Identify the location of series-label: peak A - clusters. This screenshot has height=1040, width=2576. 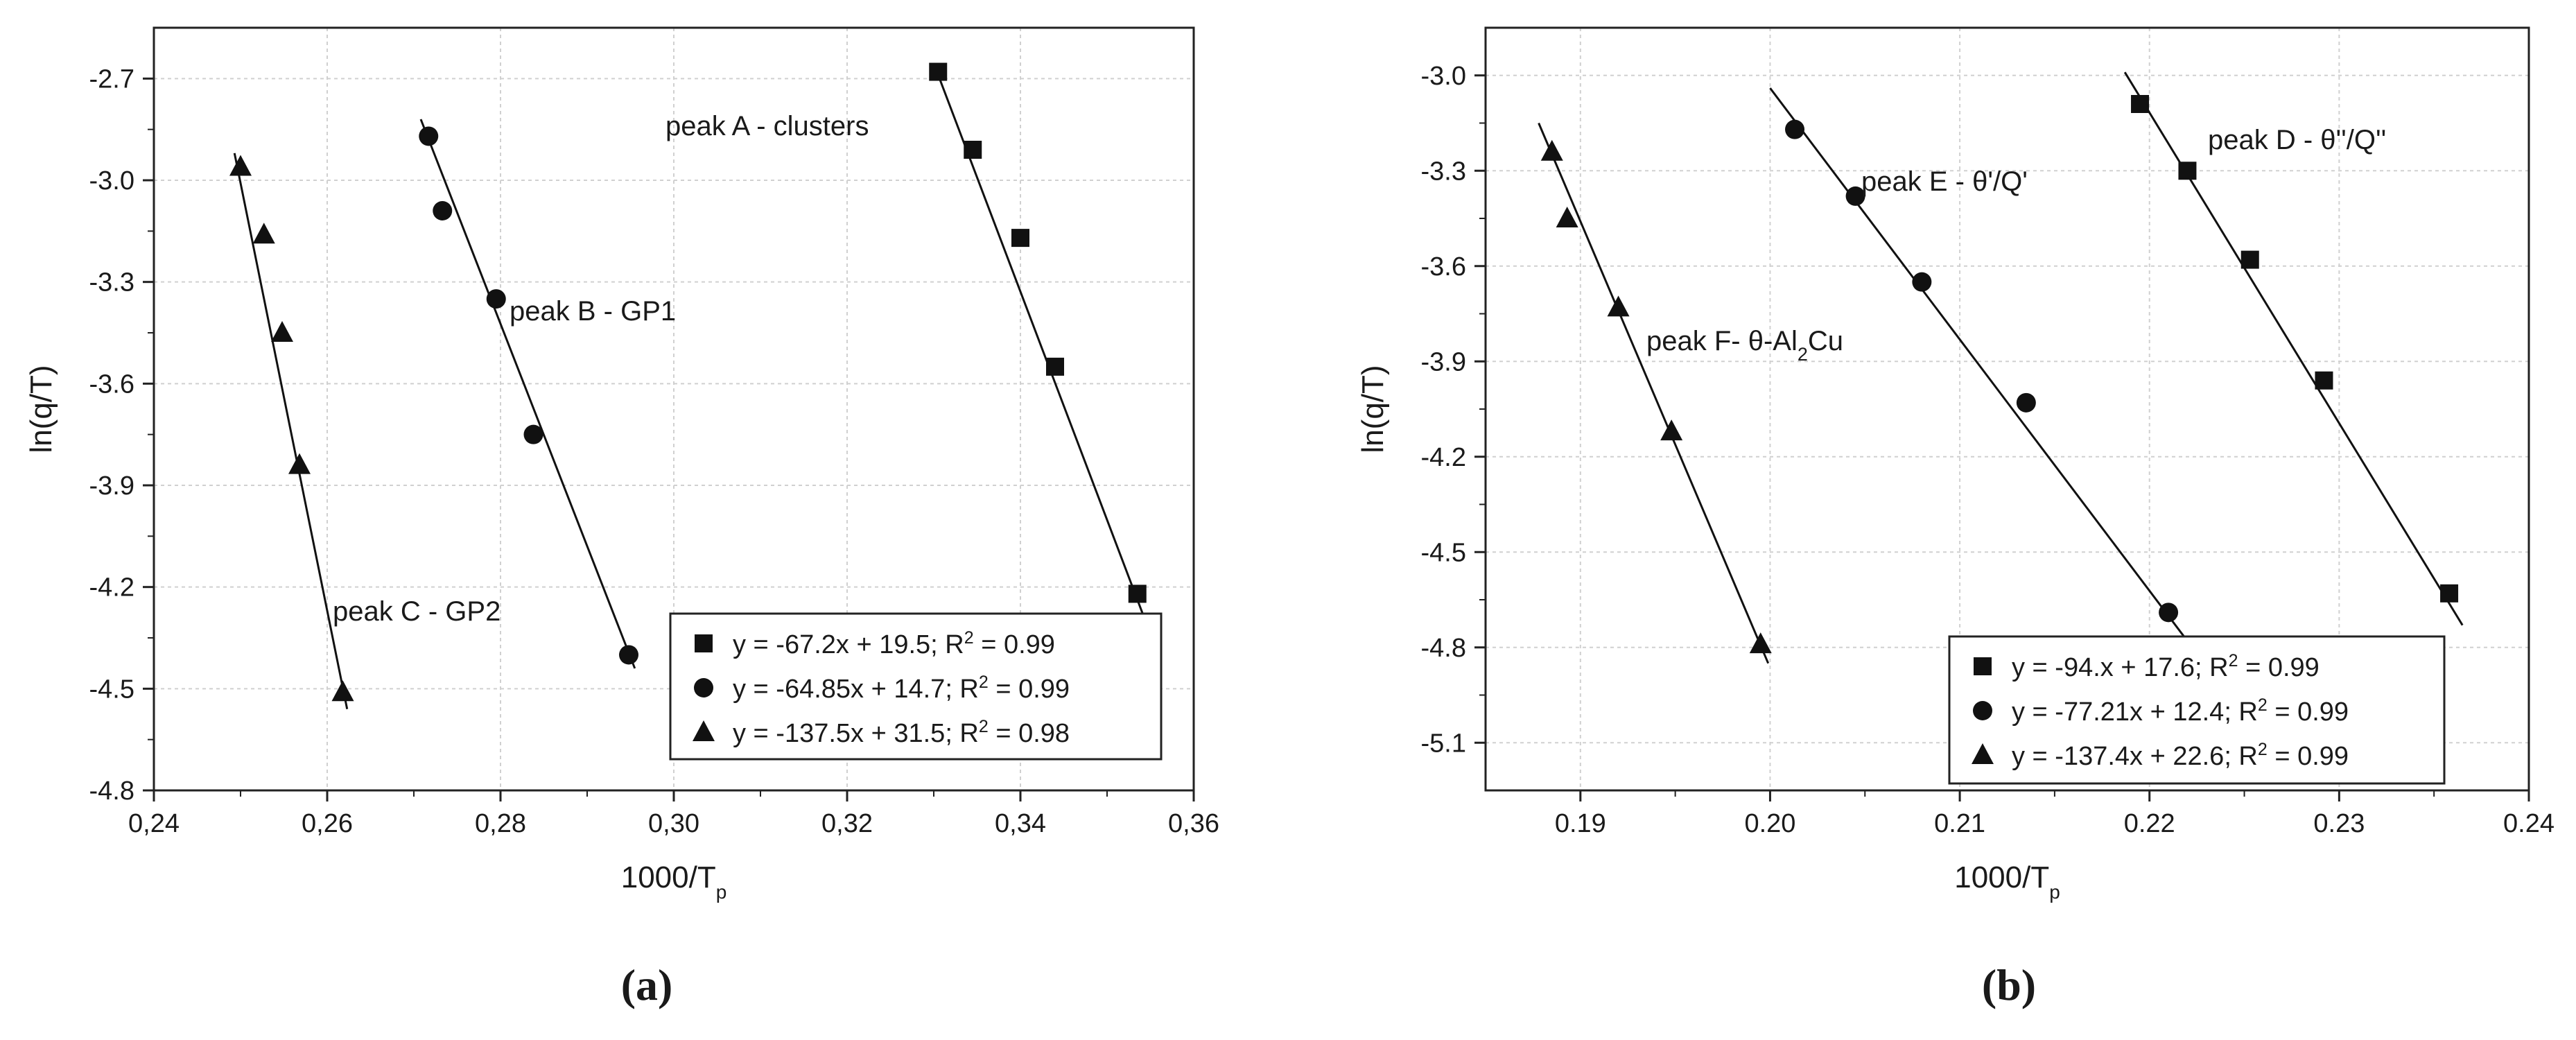
(767, 126).